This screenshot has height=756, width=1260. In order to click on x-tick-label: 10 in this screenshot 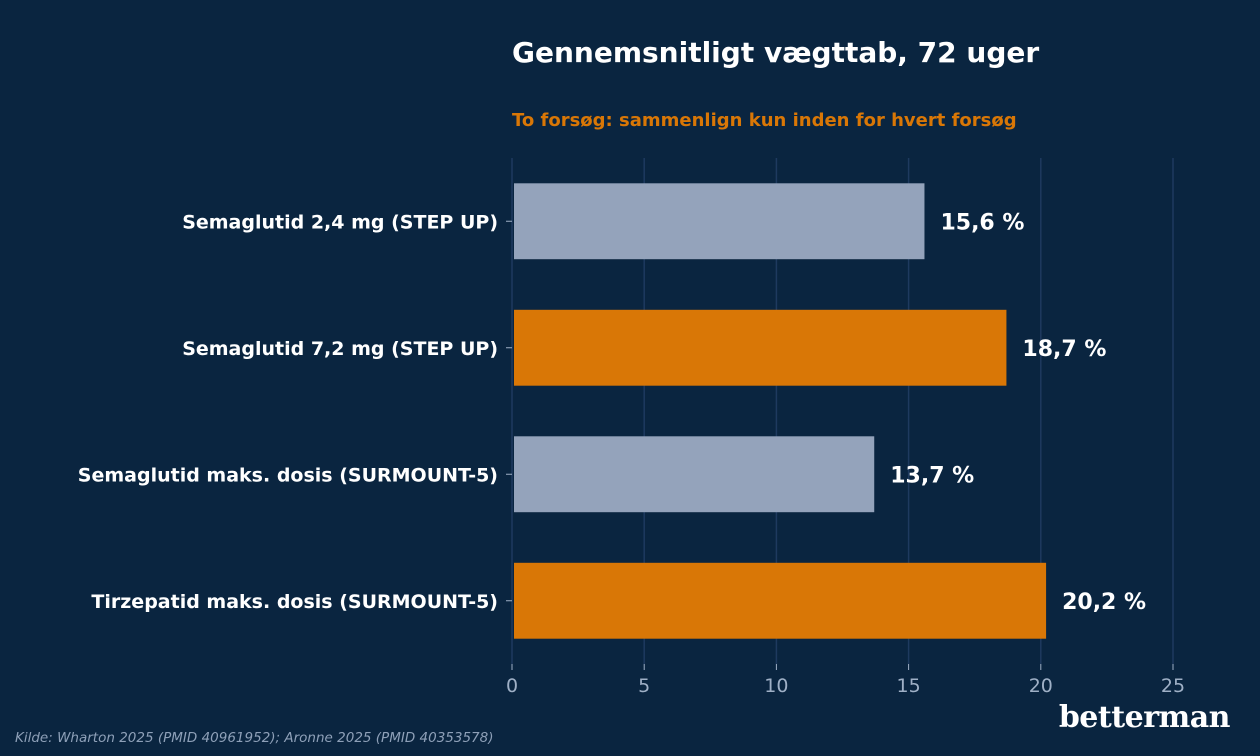, I will do `click(776, 686)`.